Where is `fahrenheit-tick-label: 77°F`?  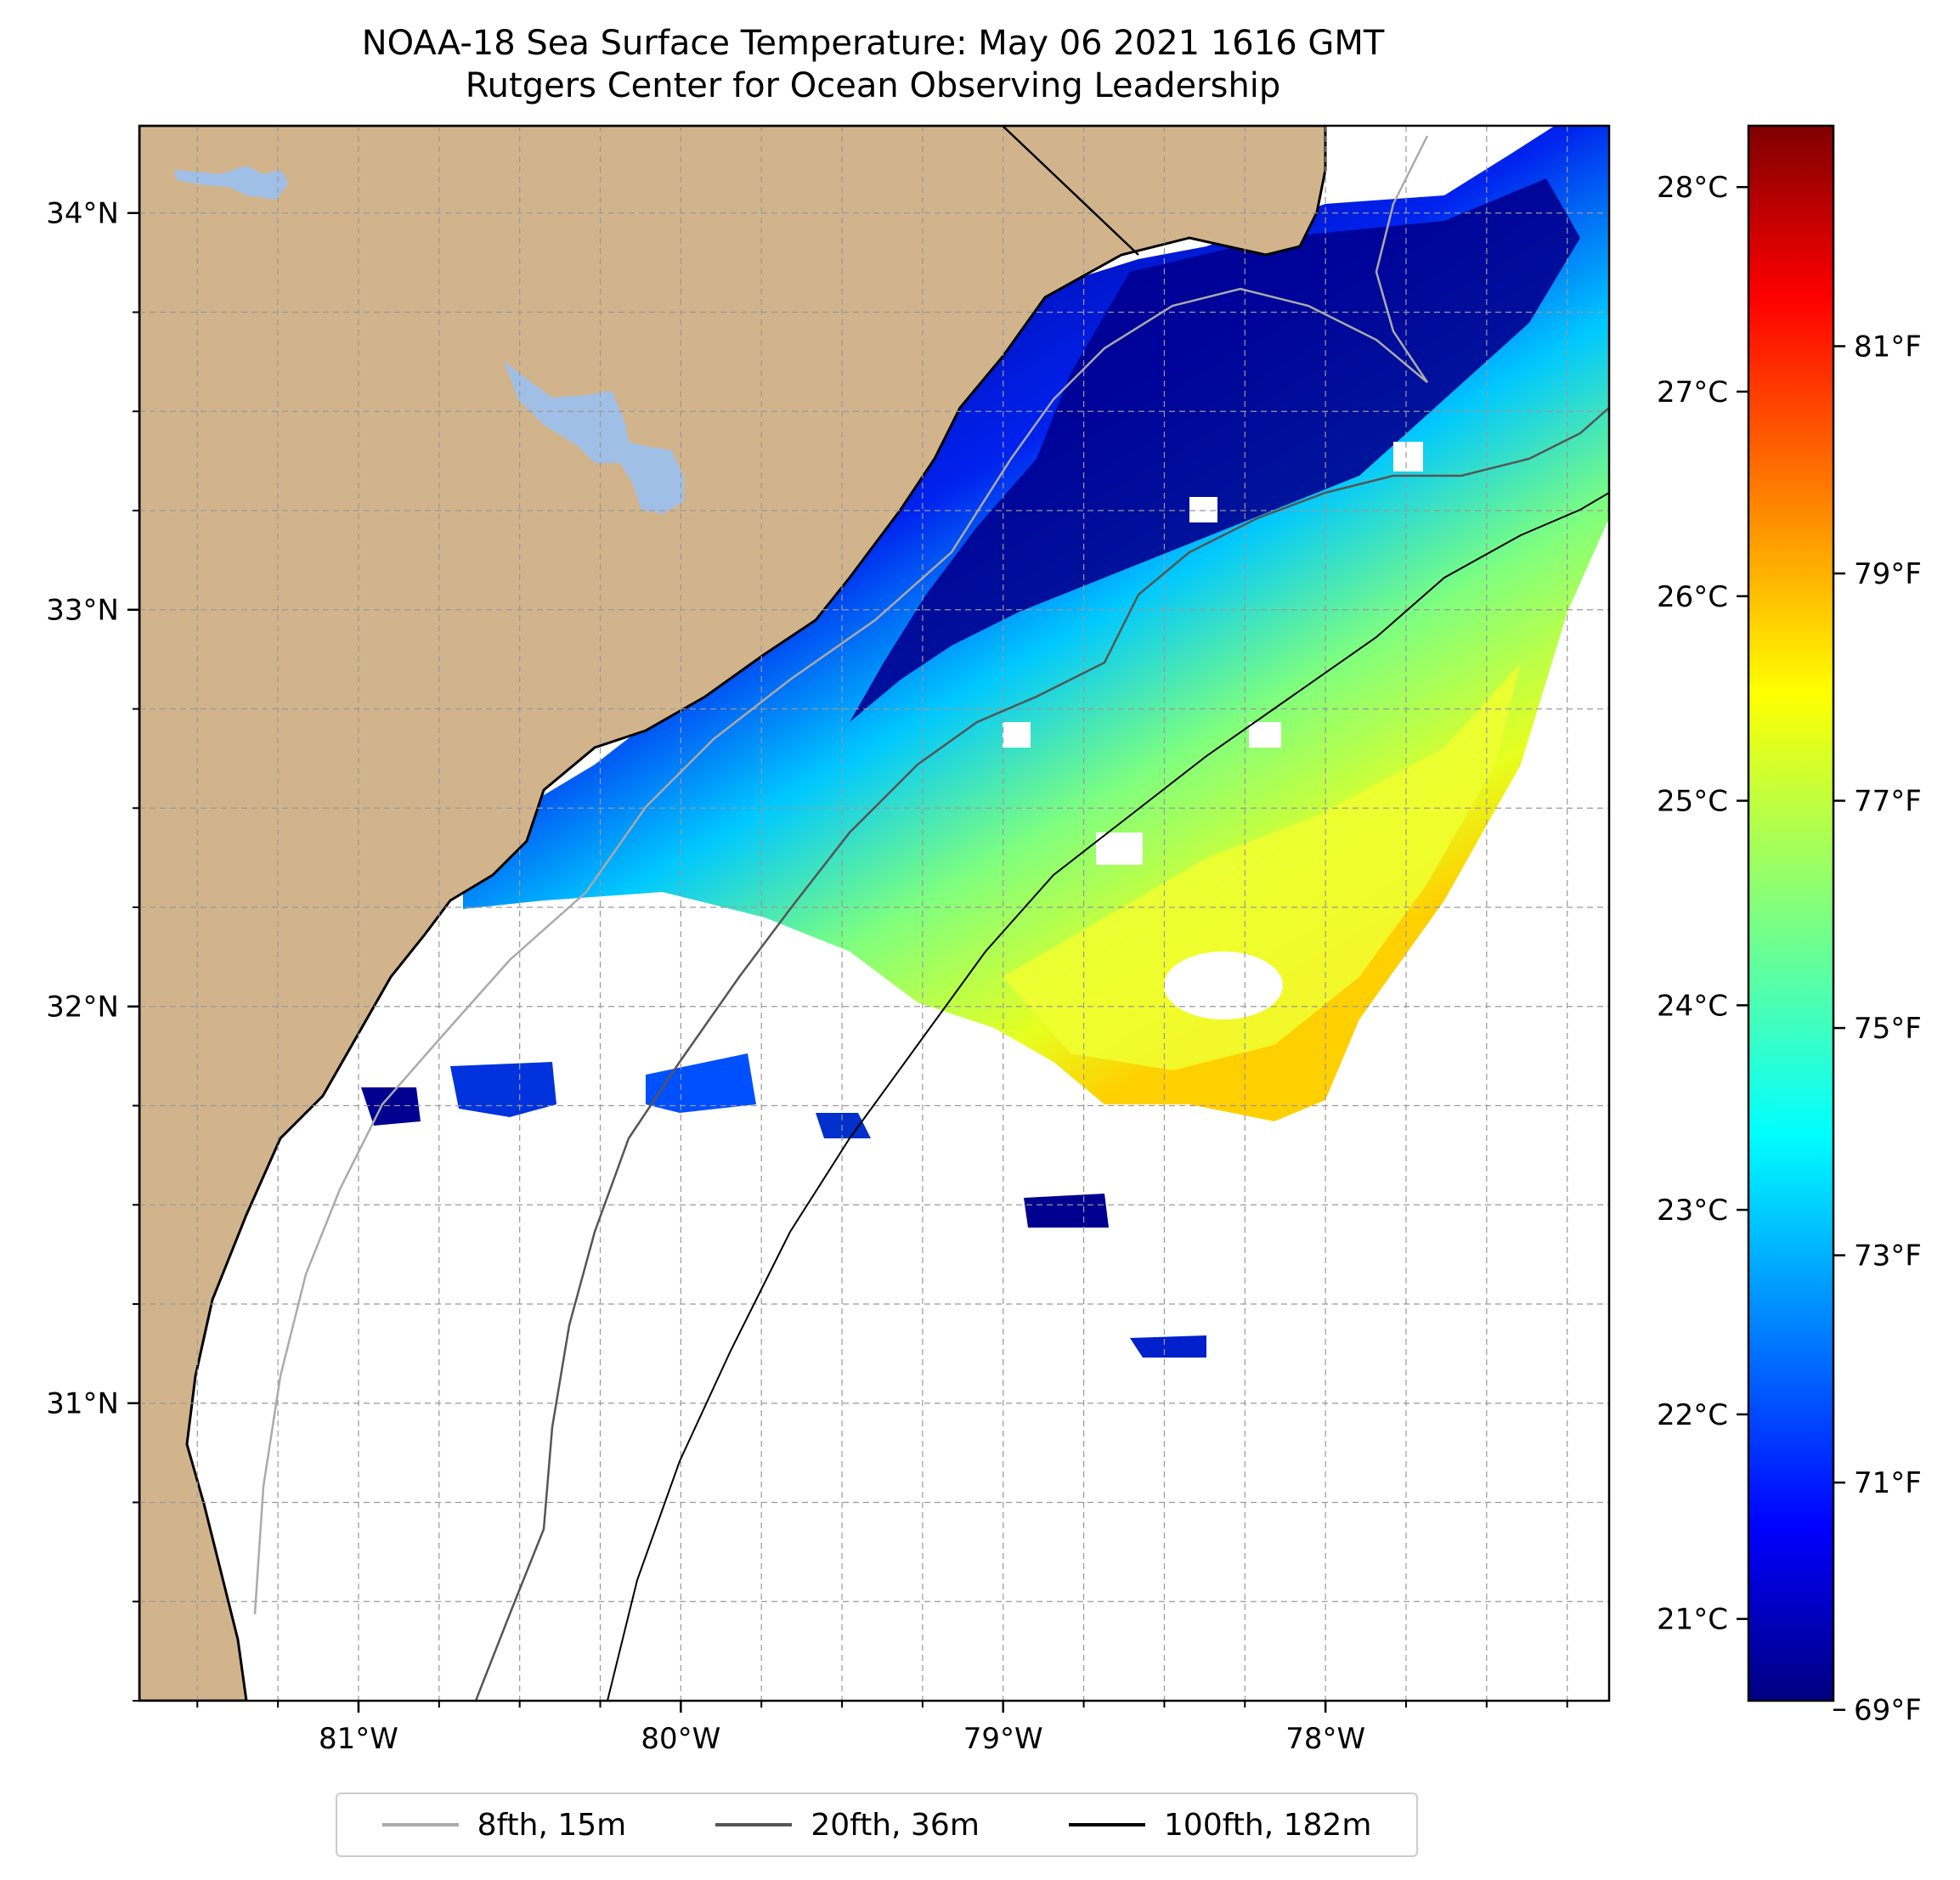
fahrenheit-tick-label: 77°F is located at coordinates (1888, 802).